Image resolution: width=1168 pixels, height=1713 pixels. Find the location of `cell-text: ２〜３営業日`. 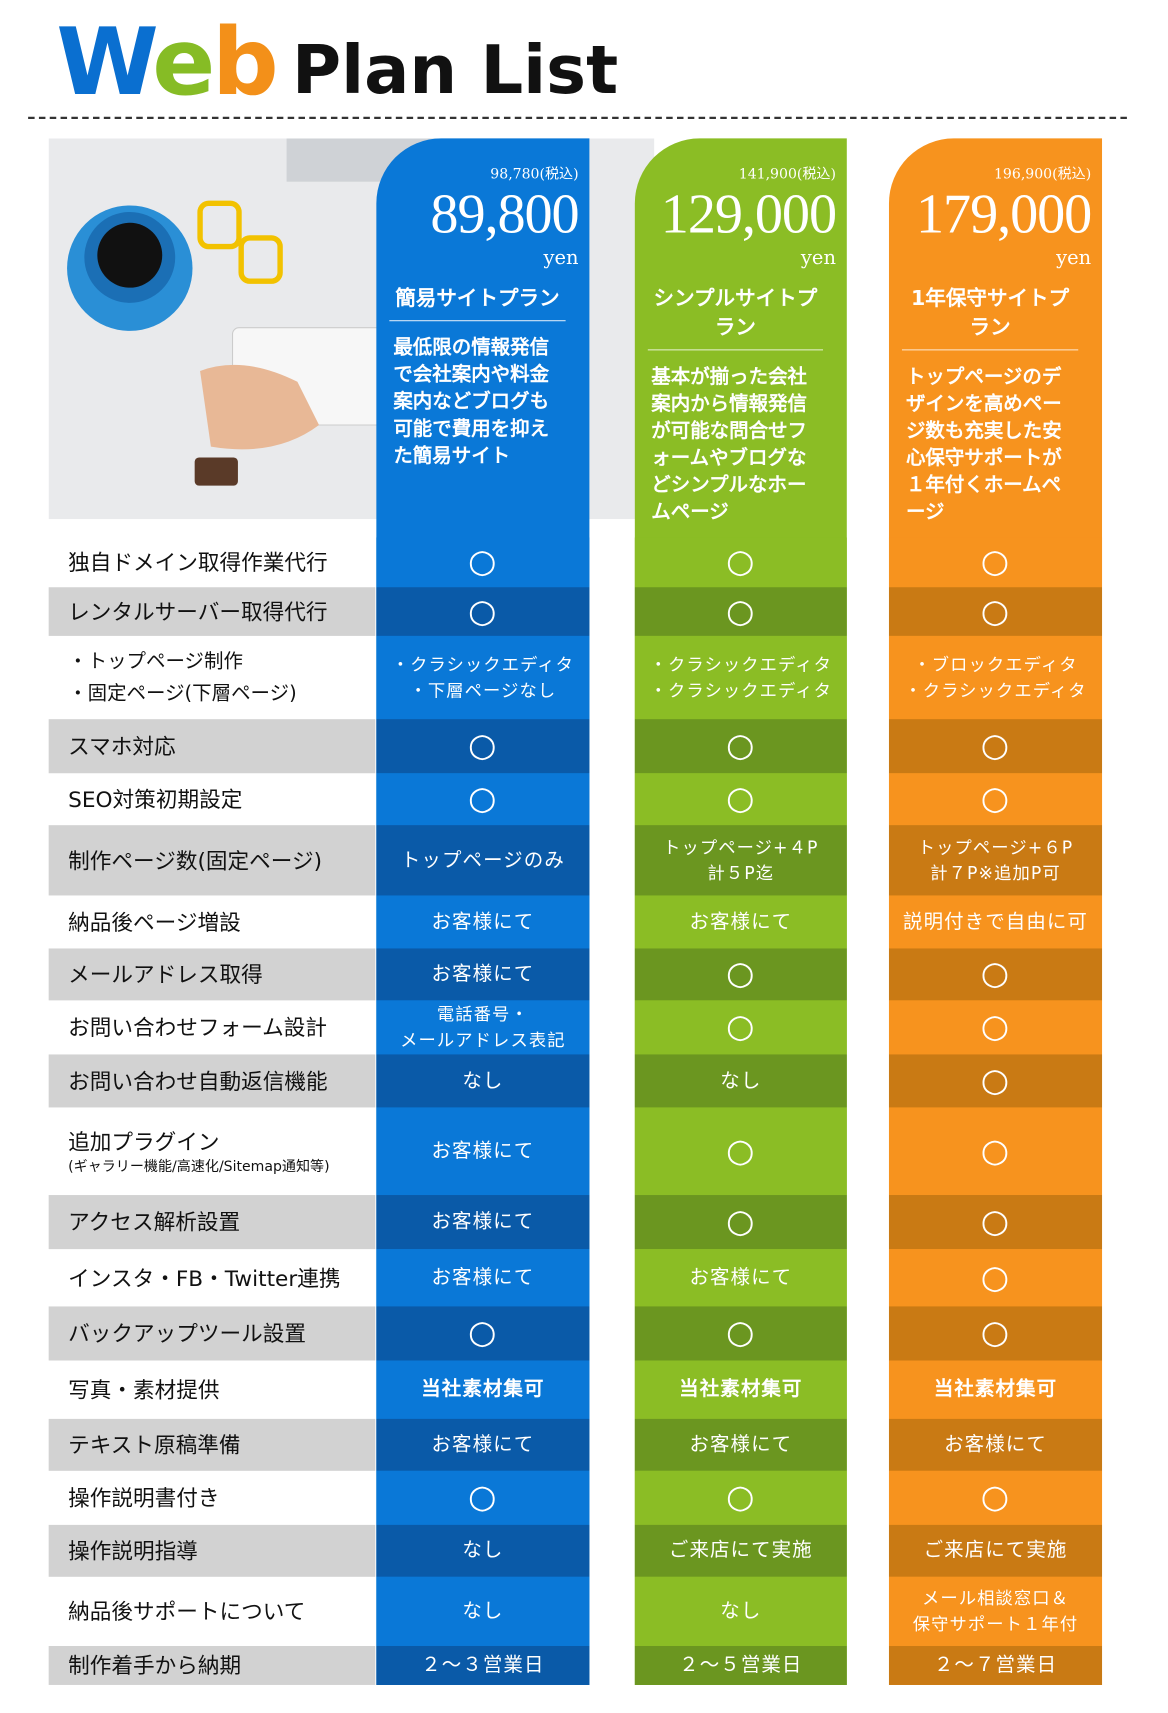

cell-text: ２〜３営業日 is located at coordinates (483, 1665).